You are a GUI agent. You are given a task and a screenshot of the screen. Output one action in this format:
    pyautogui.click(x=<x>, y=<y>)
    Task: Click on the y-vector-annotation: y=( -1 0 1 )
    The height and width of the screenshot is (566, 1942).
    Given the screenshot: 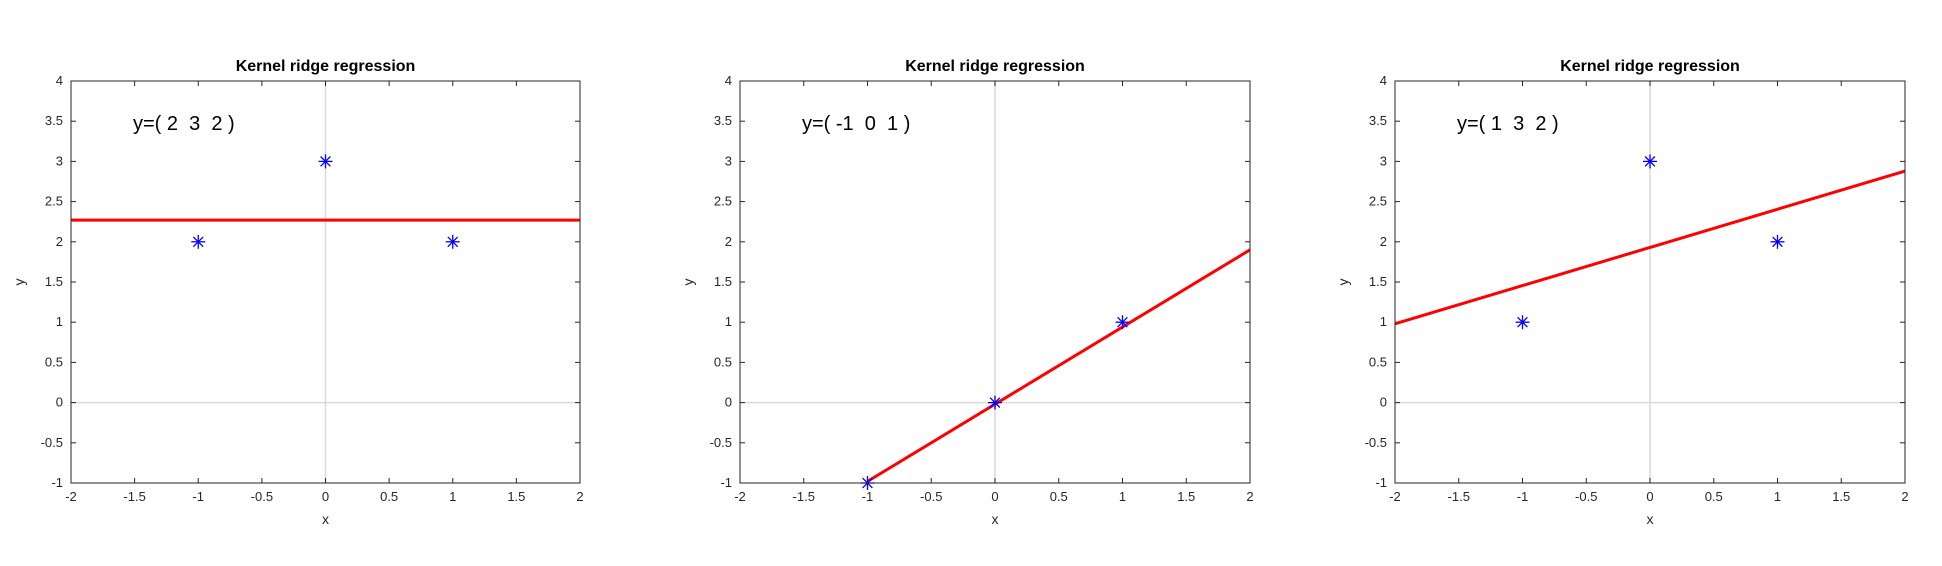 What is the action you would take?
    pyautogui.click(x=856, y=124)
    